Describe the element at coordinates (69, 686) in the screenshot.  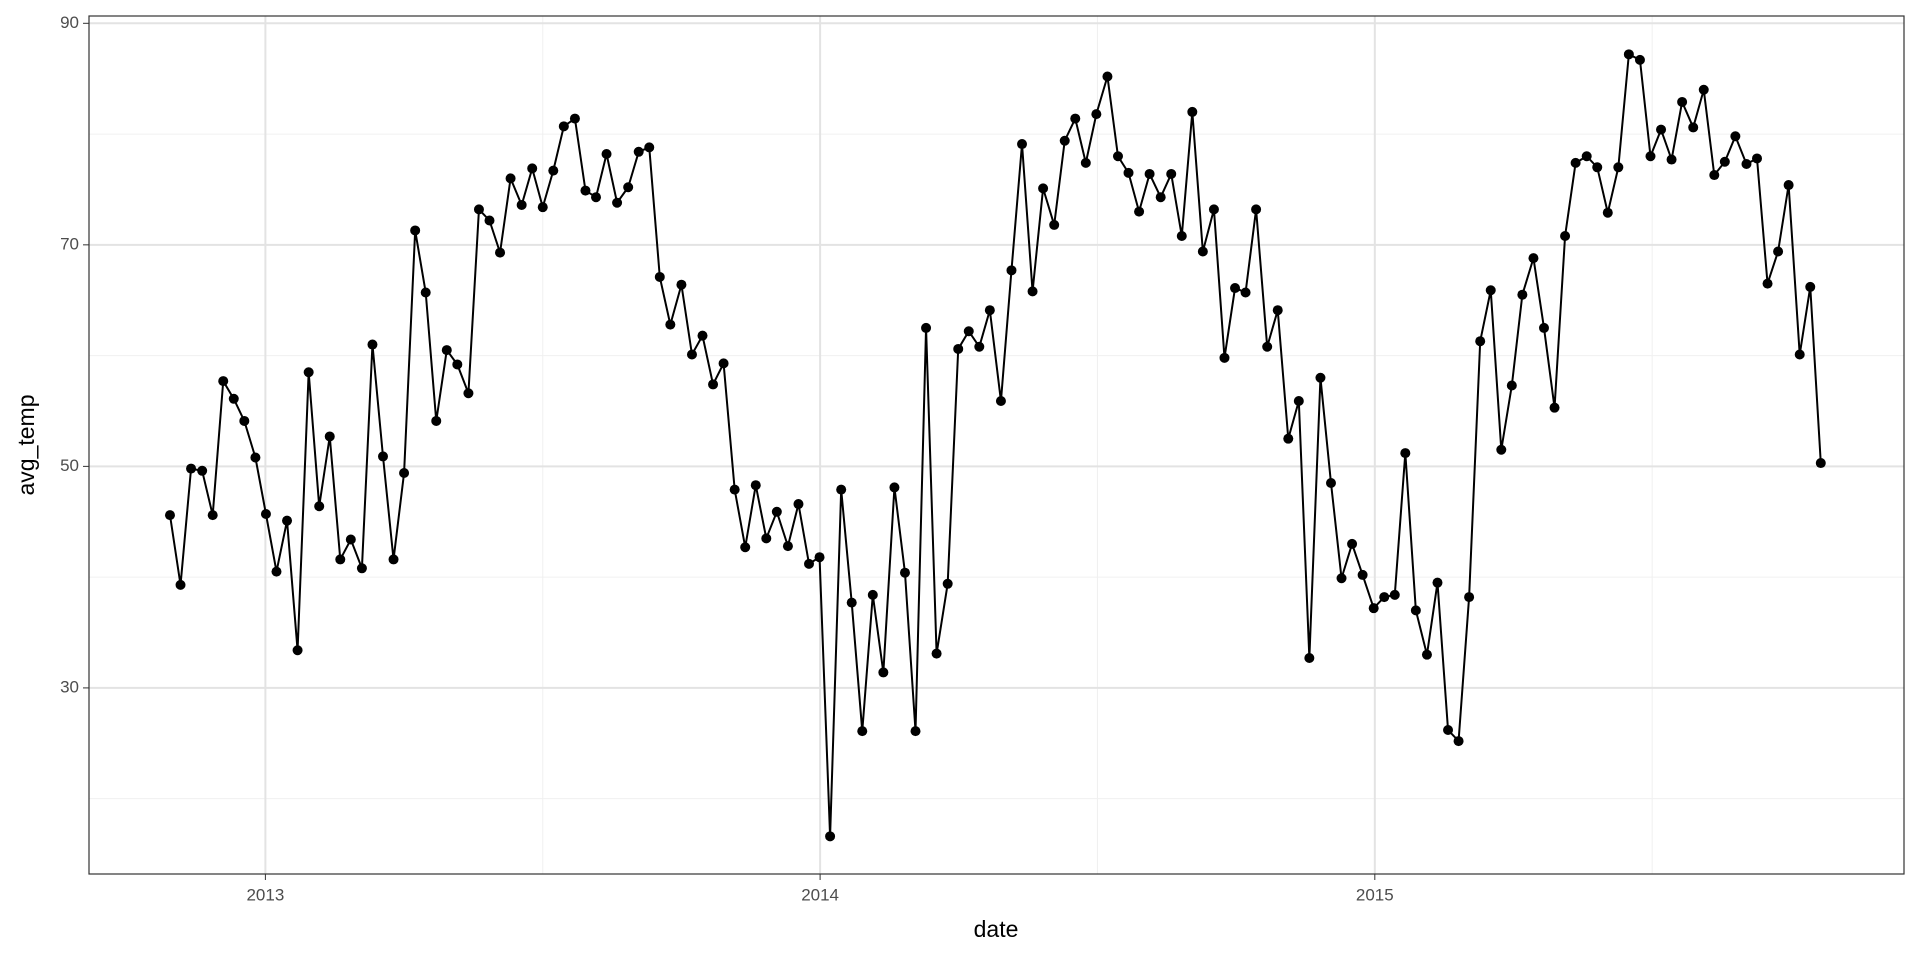
I see `y-tick-label: 30` at that location.